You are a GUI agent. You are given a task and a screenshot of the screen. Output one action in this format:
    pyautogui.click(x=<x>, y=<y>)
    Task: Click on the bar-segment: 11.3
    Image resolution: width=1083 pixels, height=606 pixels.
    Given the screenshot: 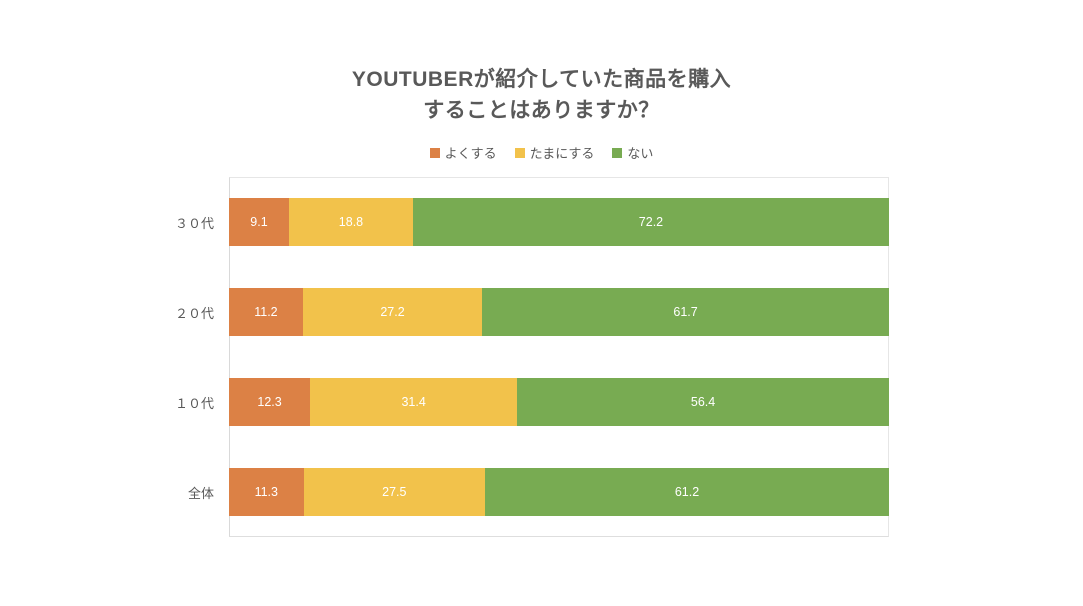 What is the action you would take?
    pyautogui.click(x=266, y=492)
    